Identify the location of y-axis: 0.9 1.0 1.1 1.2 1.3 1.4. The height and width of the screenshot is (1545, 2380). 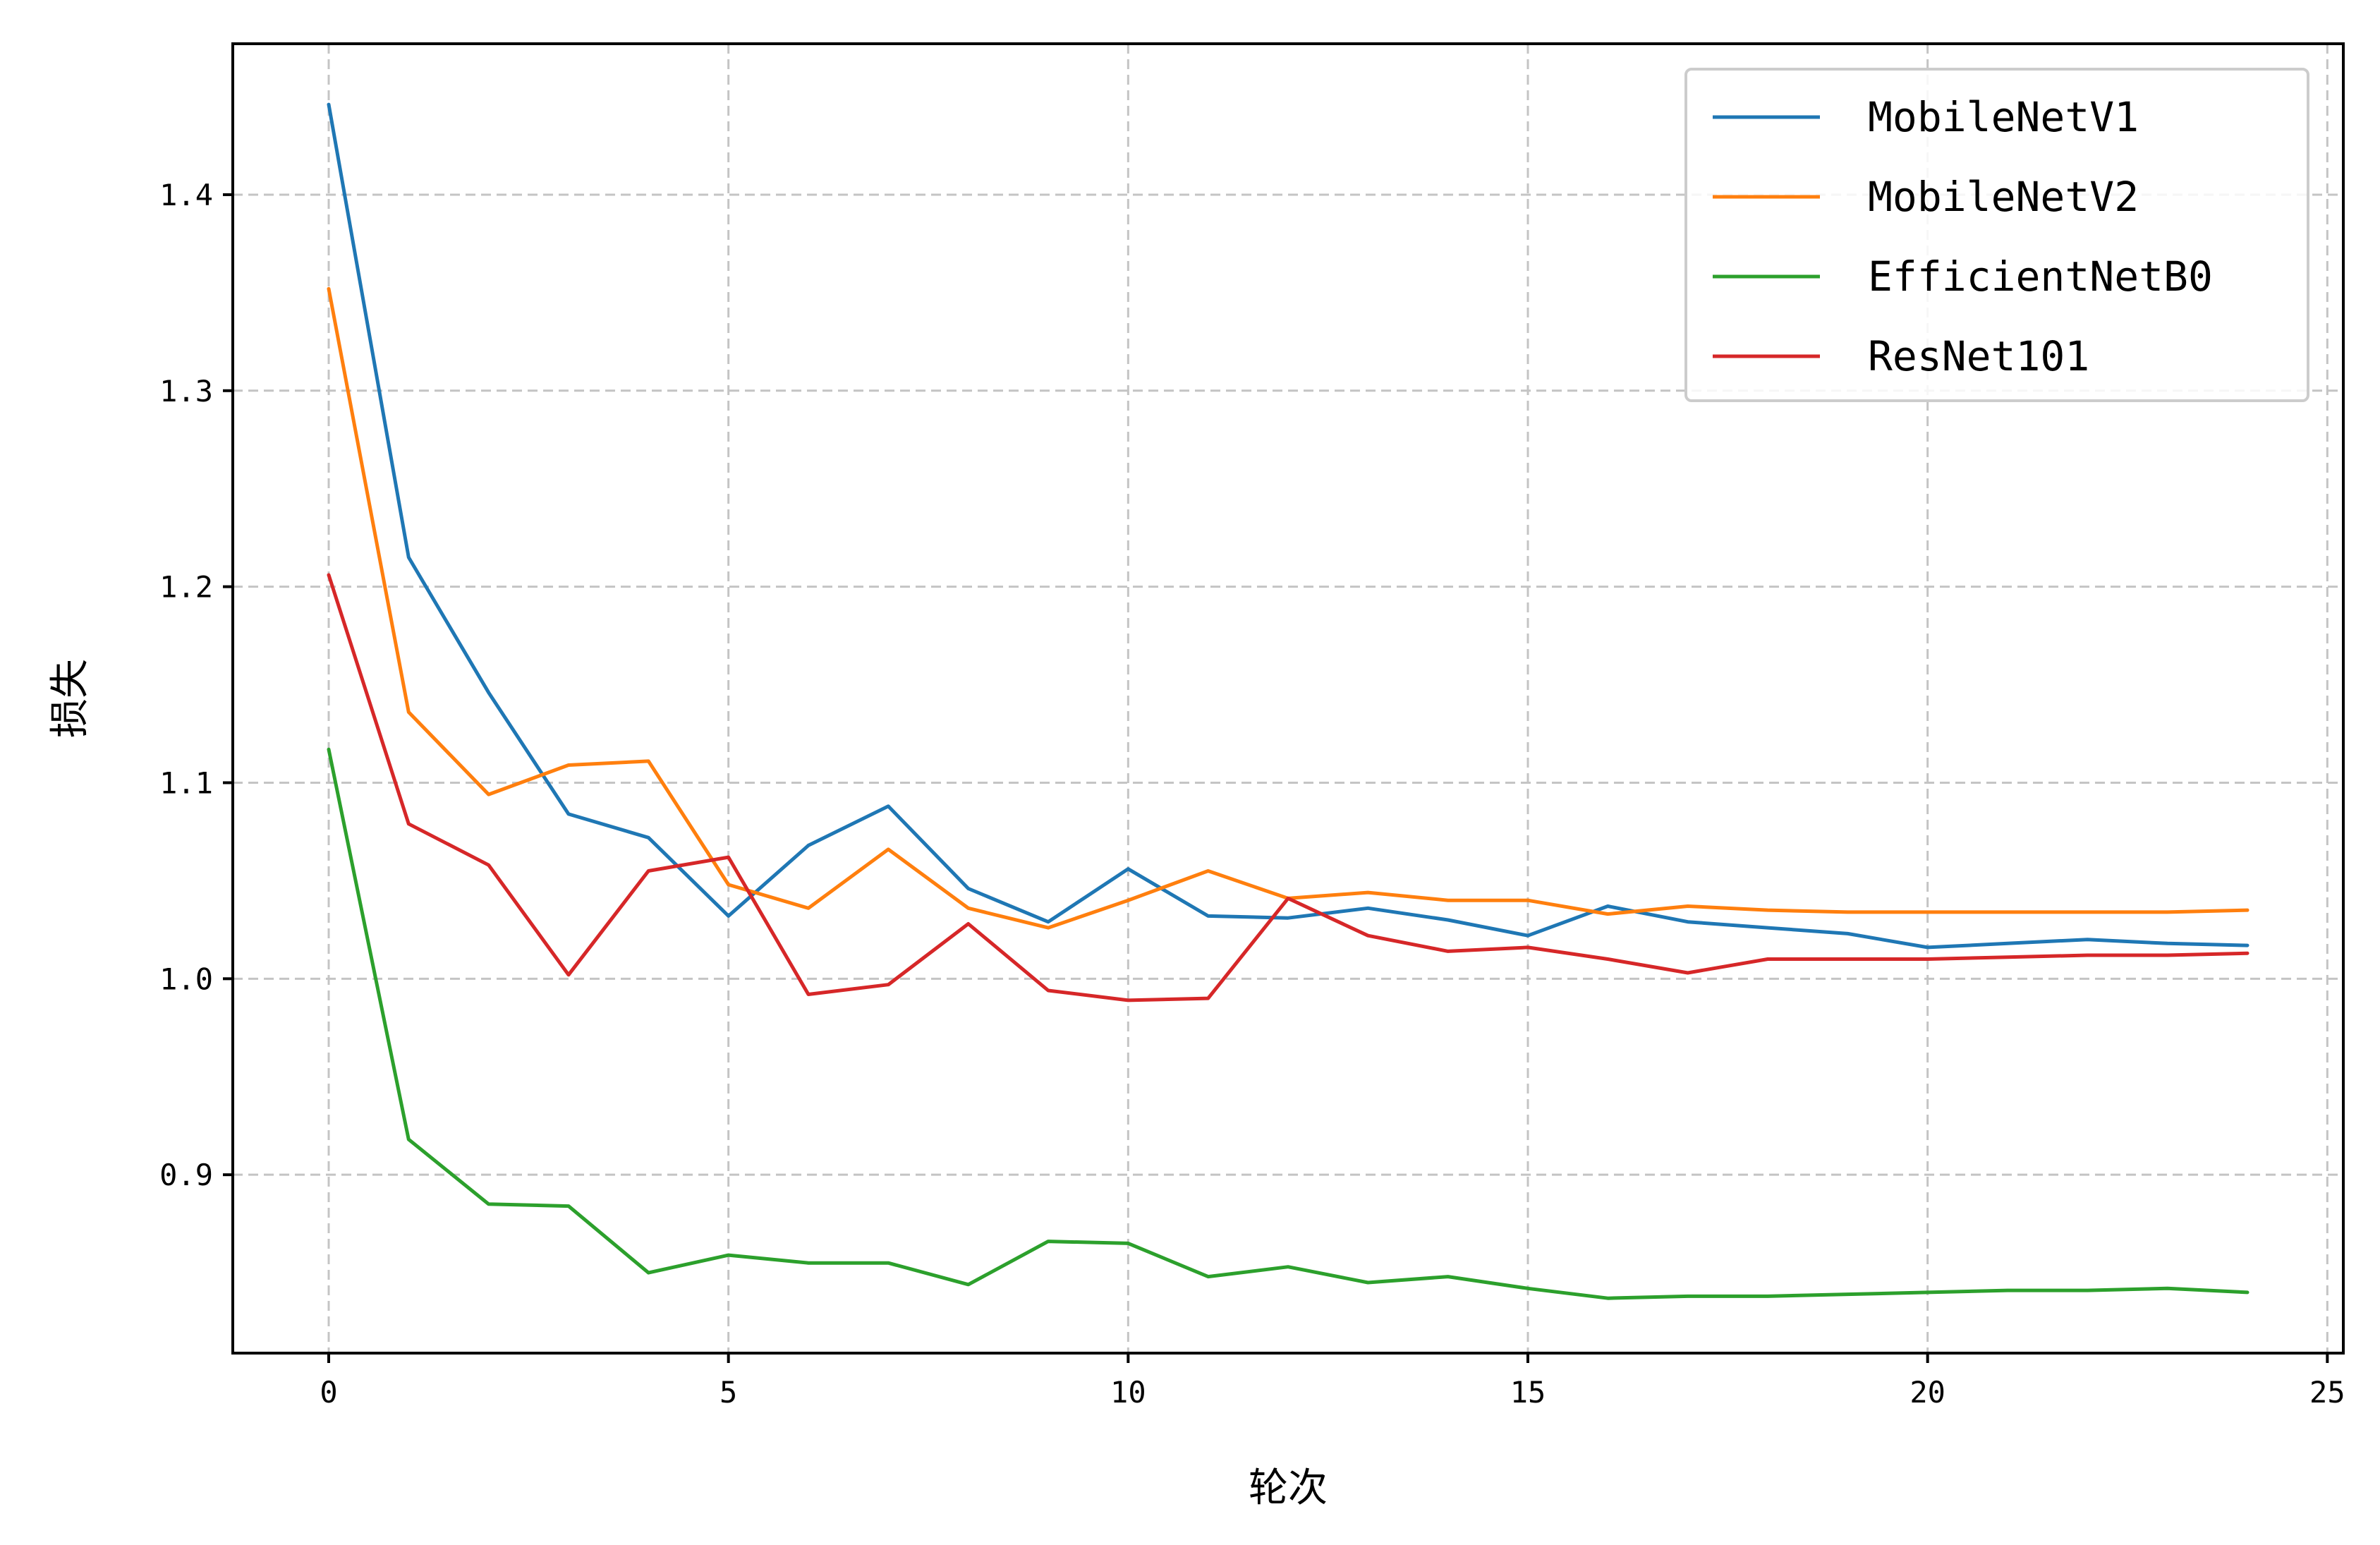
(196, 685).